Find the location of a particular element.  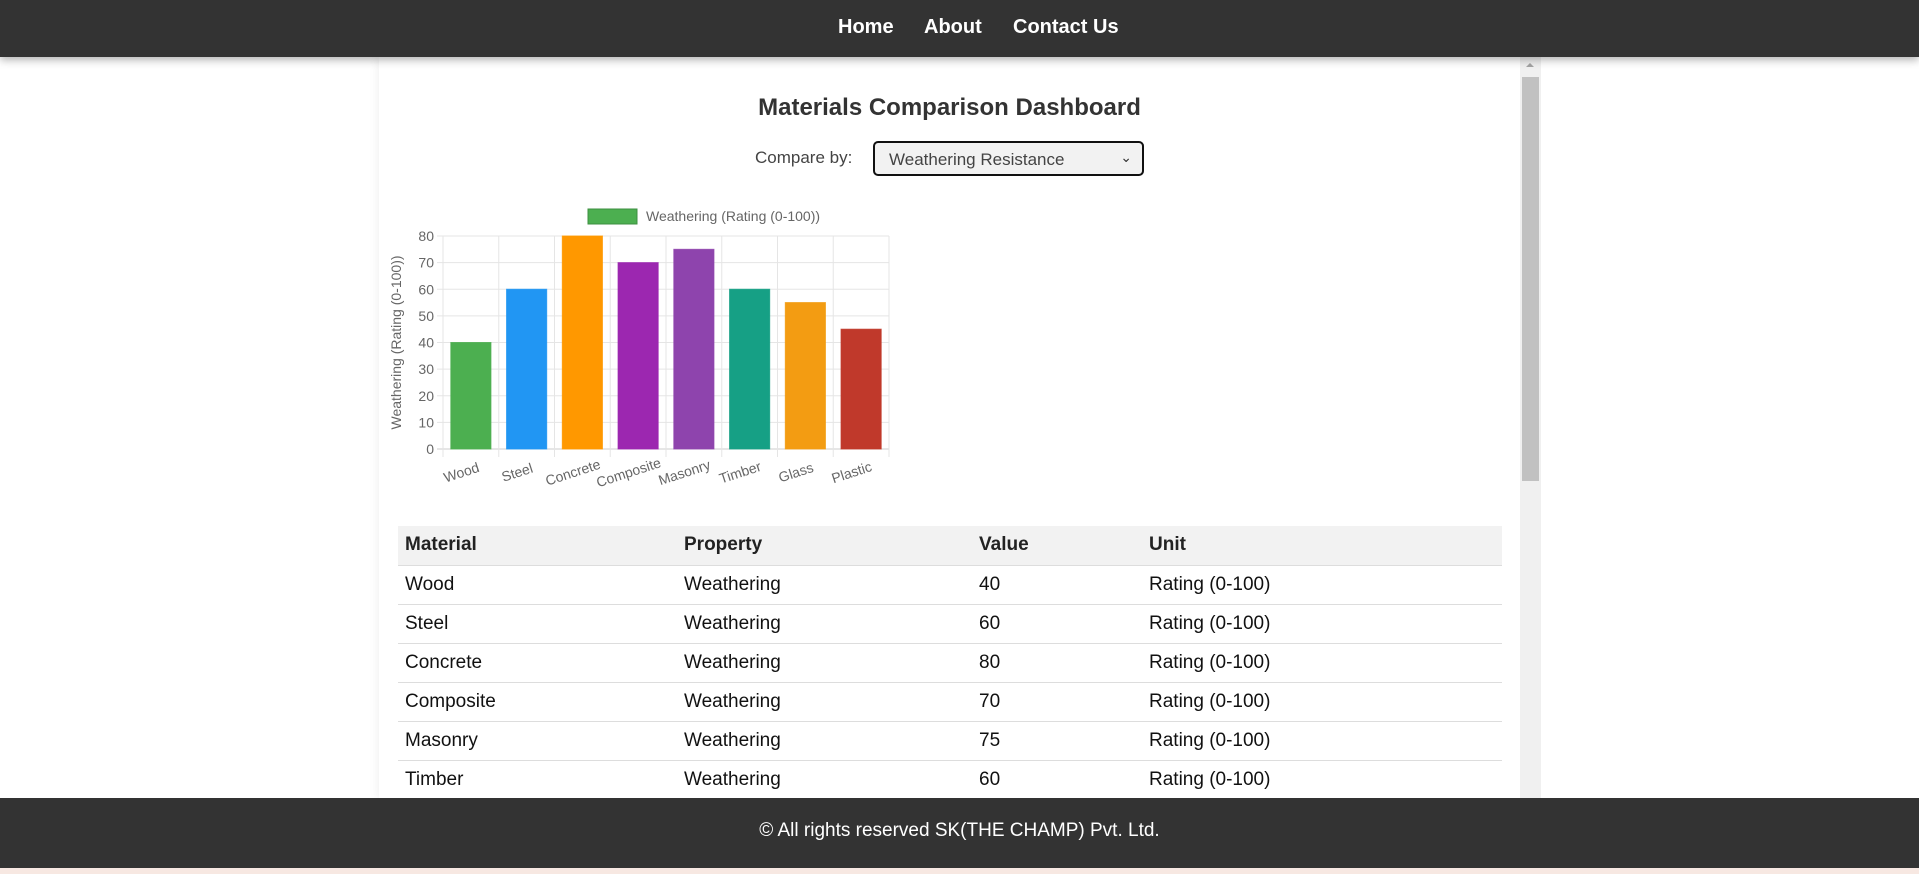

legend-swatch is located at coordinates (612, 216).